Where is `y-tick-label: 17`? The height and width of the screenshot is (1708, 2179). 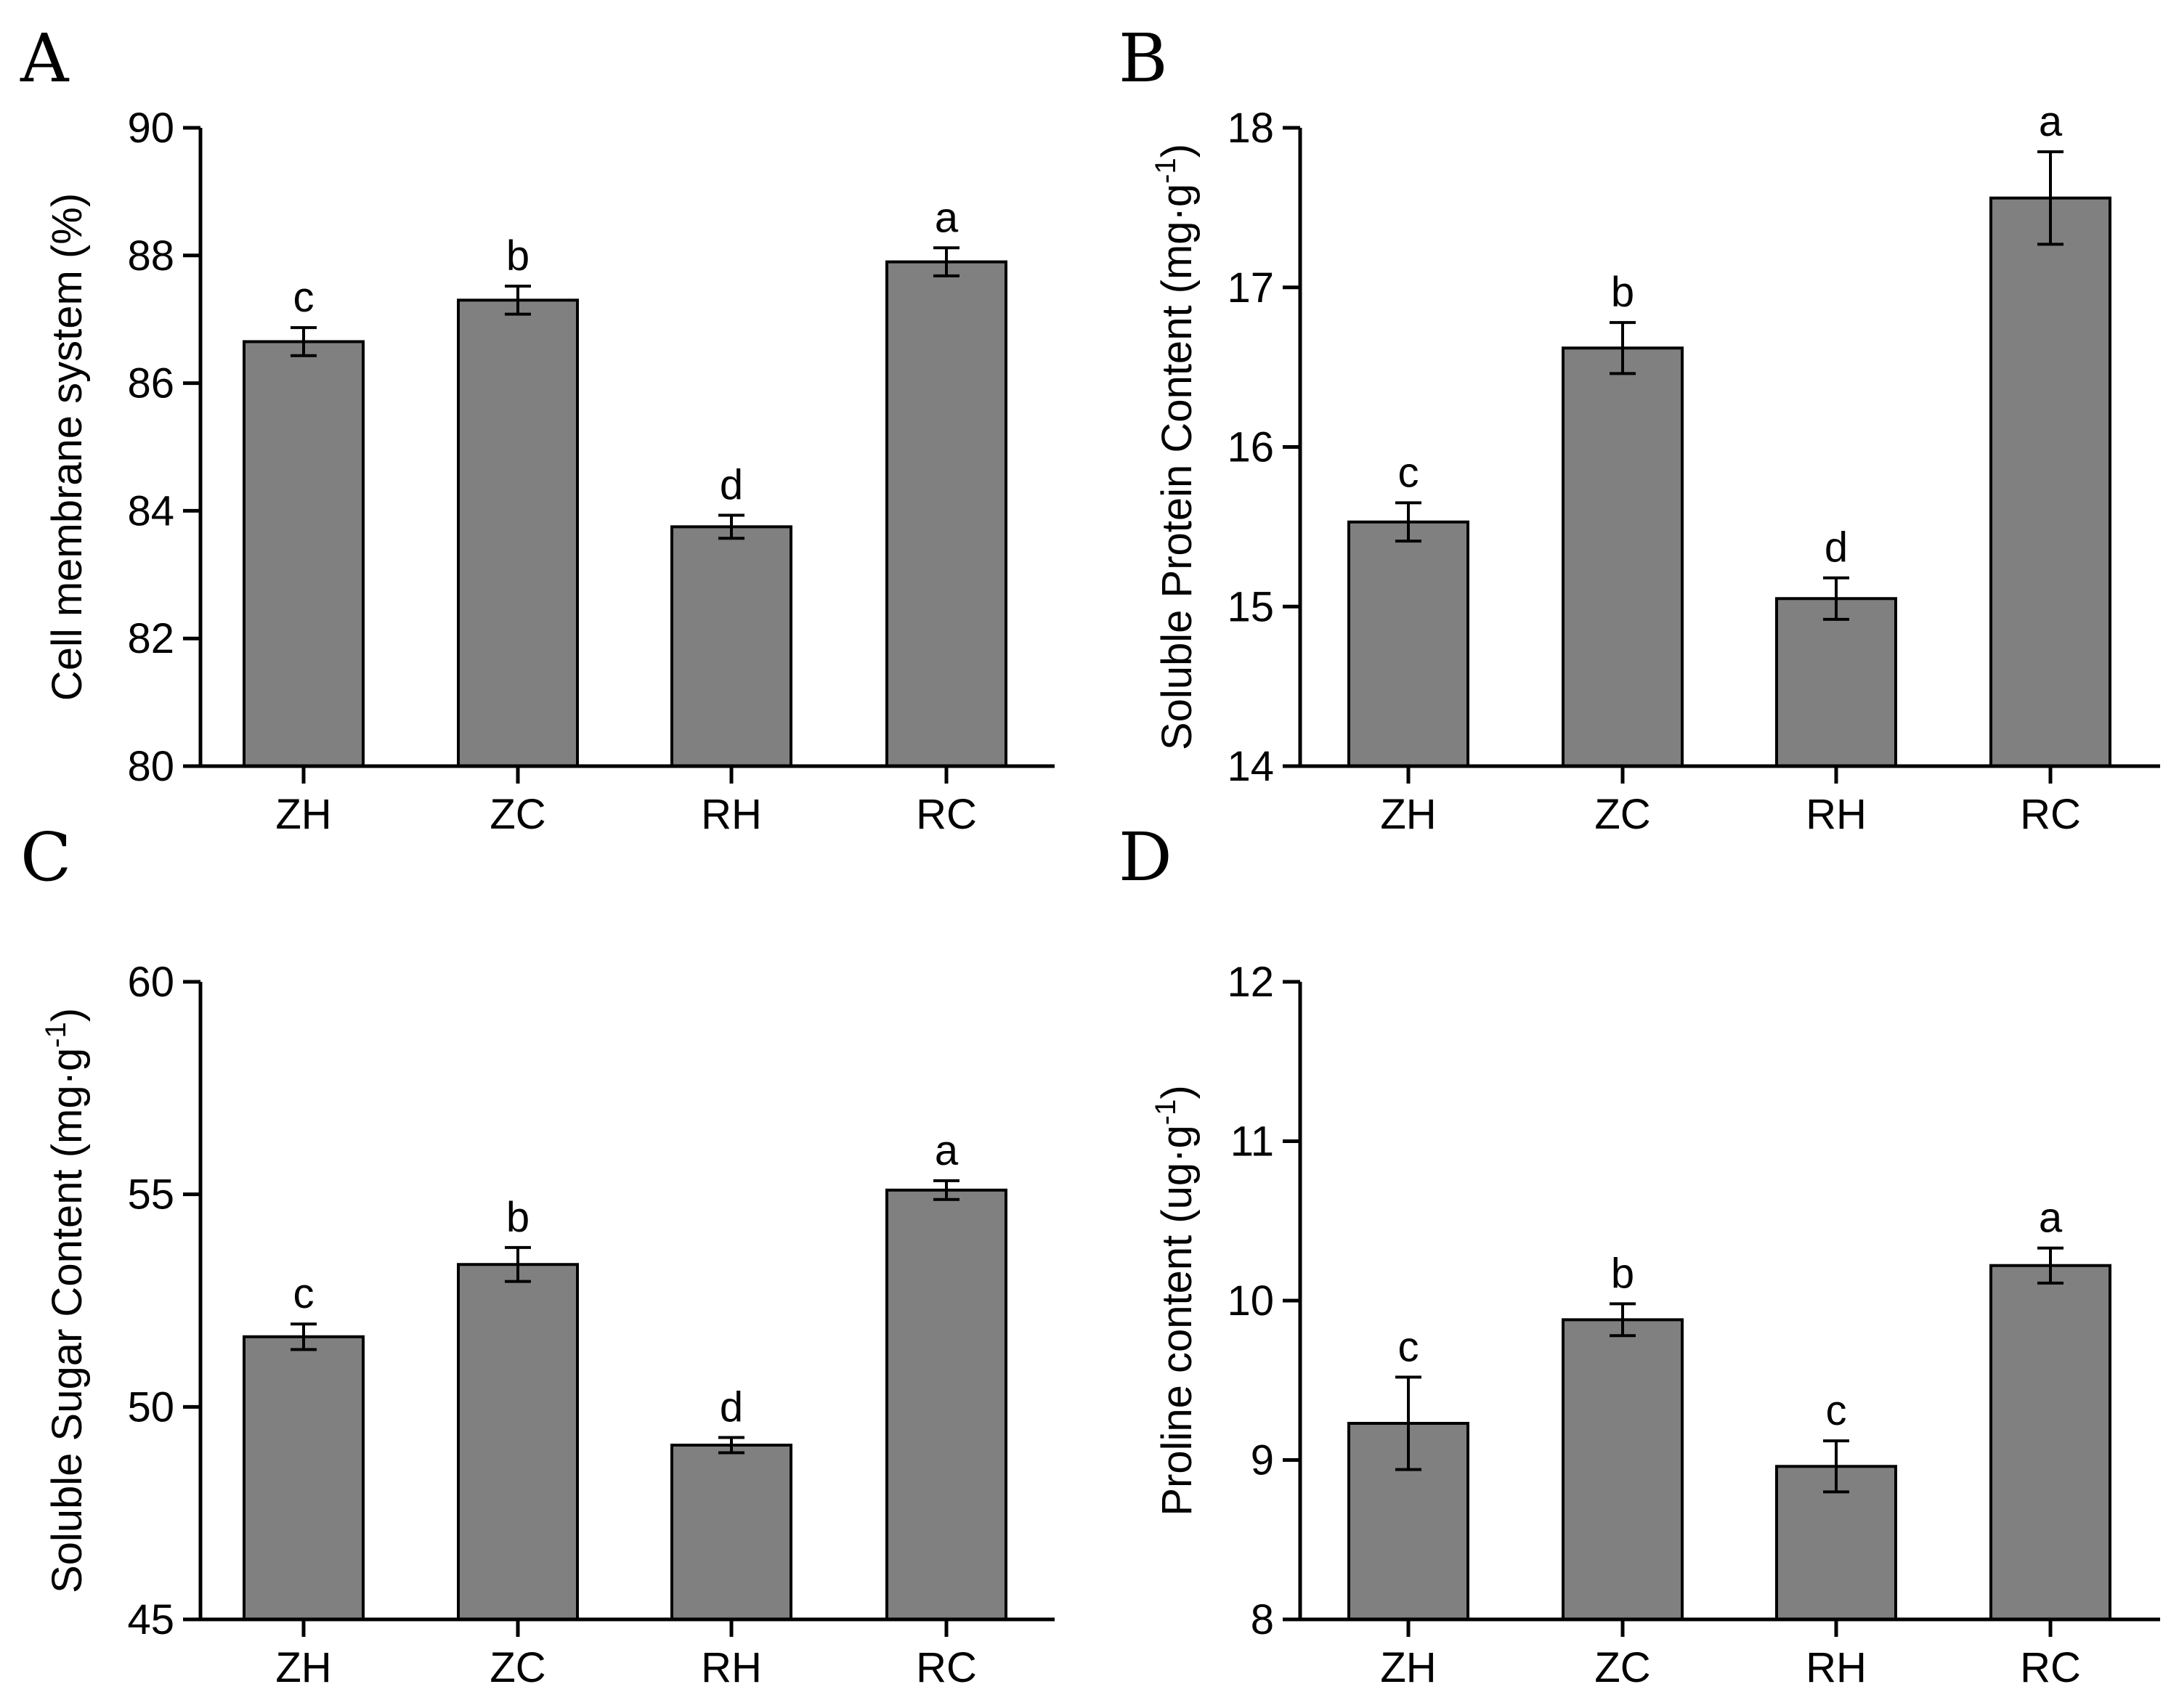 y-tick-label: 17 is located at coordinates (1250, 288).